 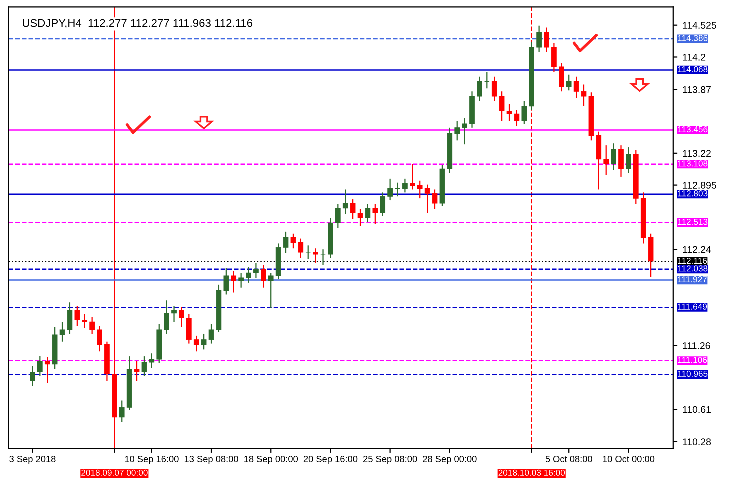 What do you see at coordinates (629, 459) in the screenshot?
I see `x-tick-label: 10 Oct 00:00` at bounding box center [629, 459].